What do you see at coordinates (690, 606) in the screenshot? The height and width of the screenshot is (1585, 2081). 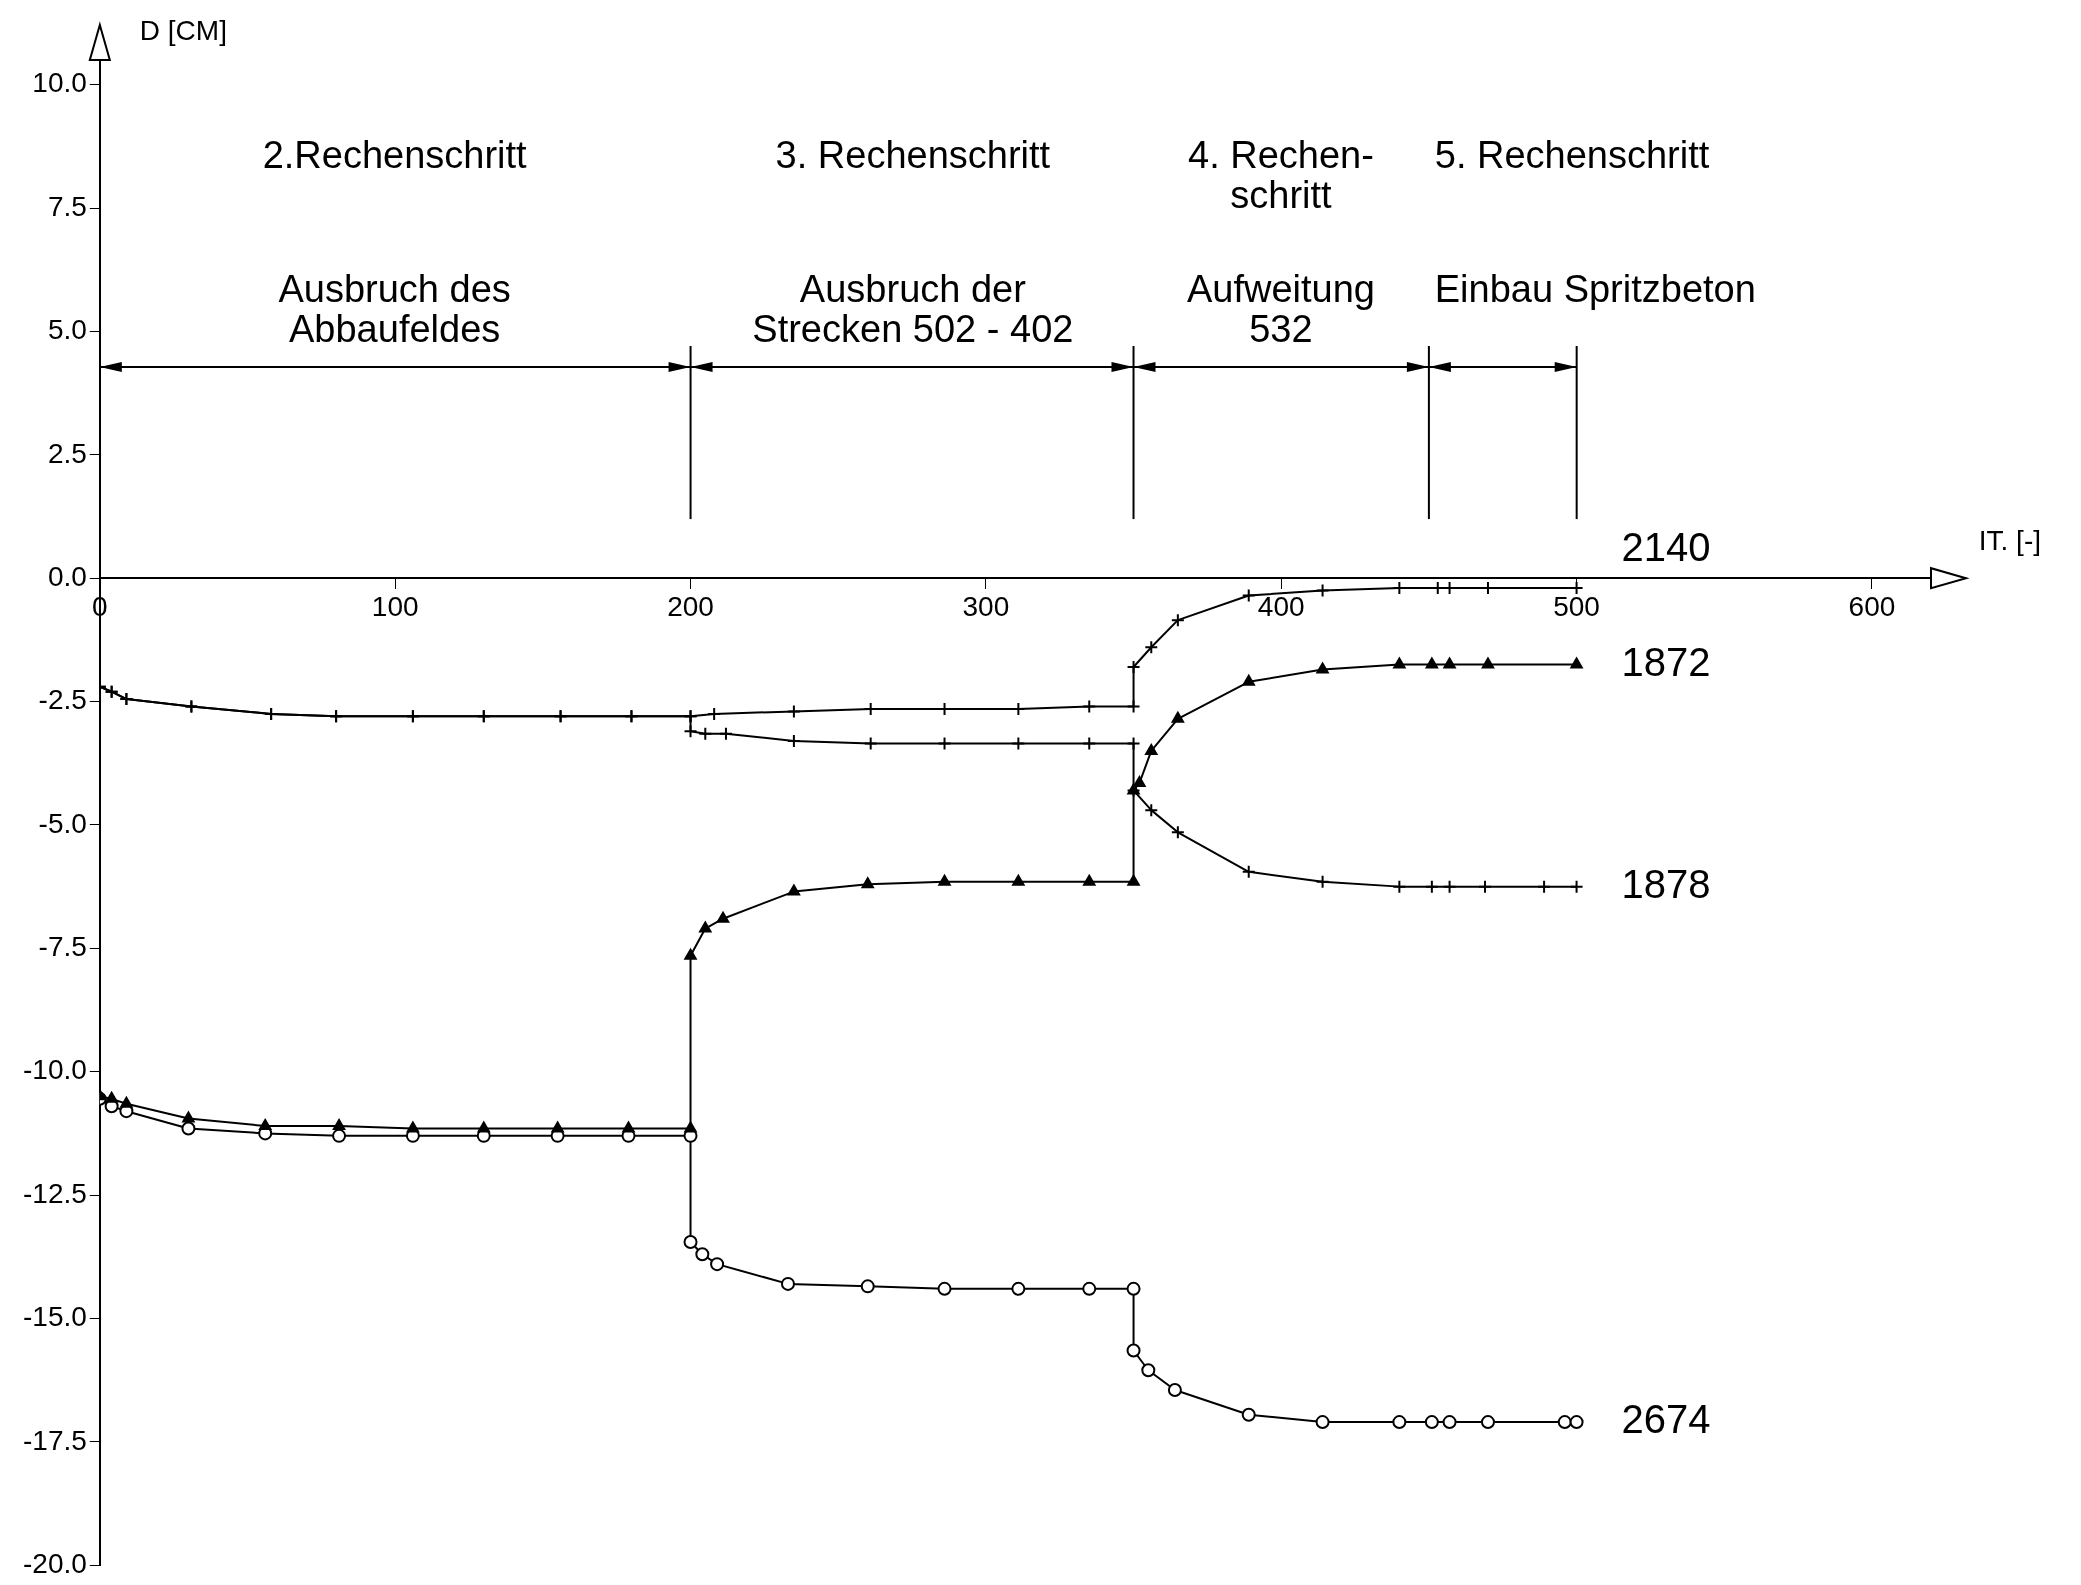 I see `x-tick-label: 200` at bounding box center [690, 606].